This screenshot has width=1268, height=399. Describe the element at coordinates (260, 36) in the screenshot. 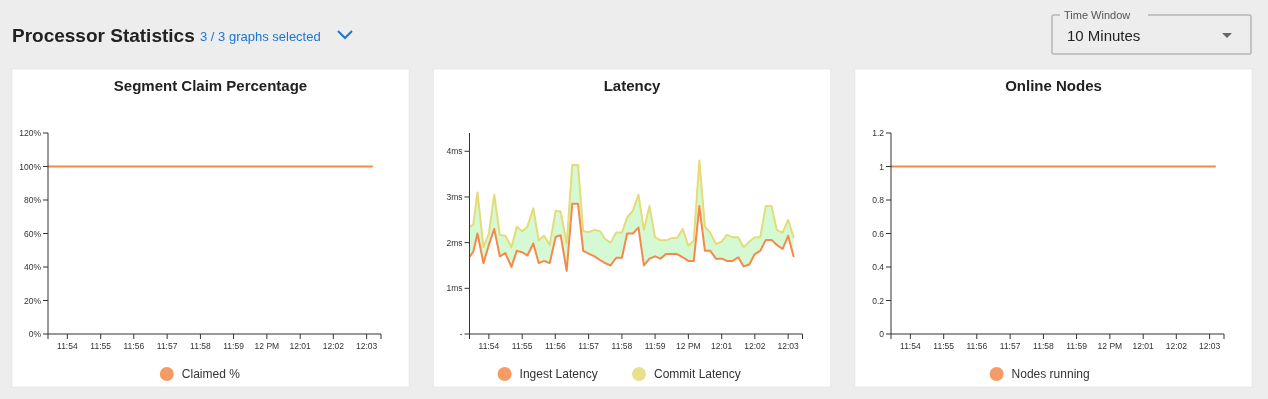

I see `text: 3 / 3 graphs selected` at that location.